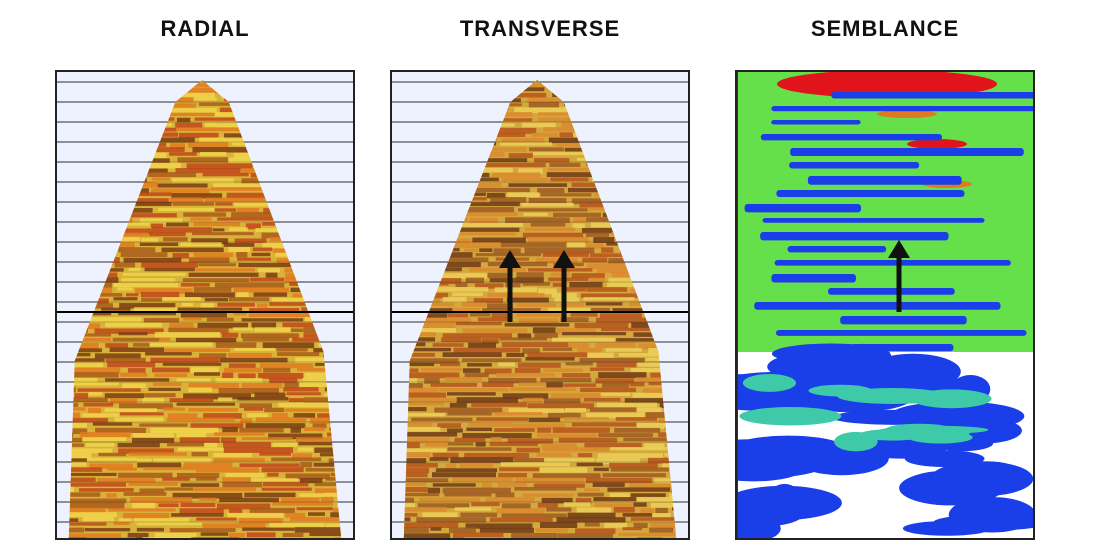 Image resolution: width=1100 pixels, height=560 pixels. What do you see at coordinates (981, 479) in the screenshot?
I see `semblance-low-blob` at bounding box center [981, 479].